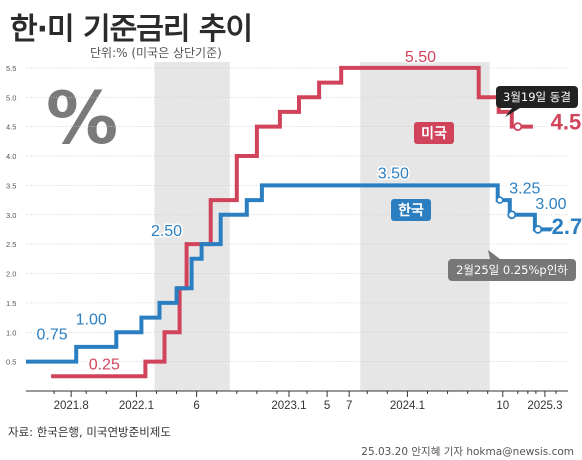 Image resolution: width=582 pixels, height=460 pixels. What do you see at coordinates (567, 226) in the screenshot?
I see `value-label: 2.75` at bounding box center [567, 226].